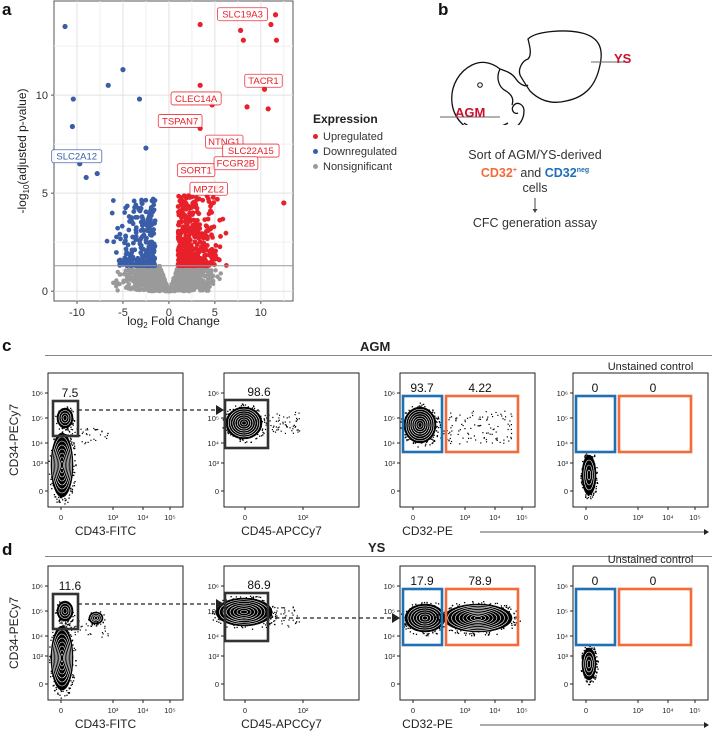 This screenshot has height=740, width=712. What do you see at coordinates (65, 418) in the screenshot?
I see `cd34-high-population-contour` at bounding box center [65, 418].